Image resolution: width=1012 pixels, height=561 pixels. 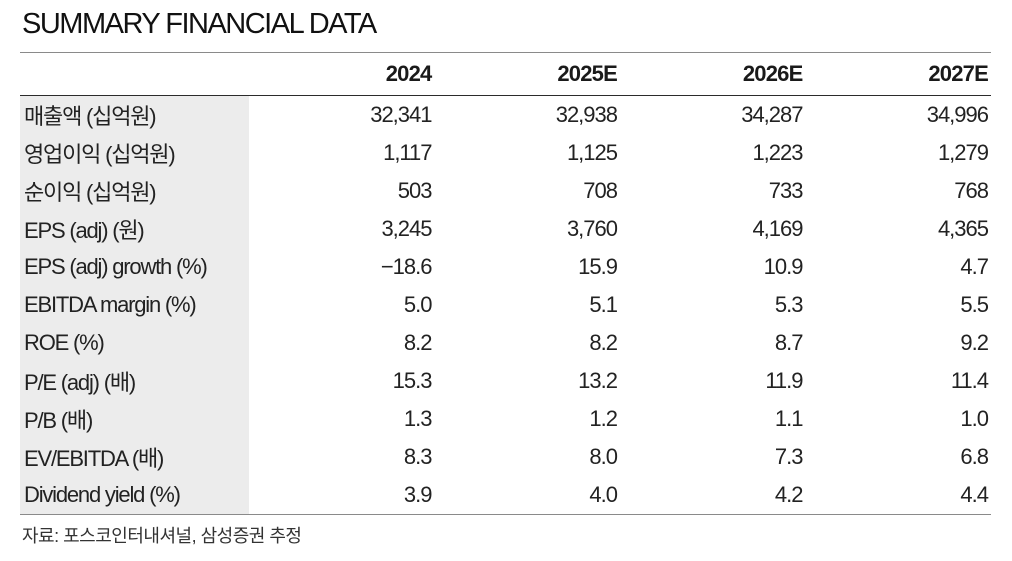 I want to click on value-cell: 32,341, so click(x=401, y=114).